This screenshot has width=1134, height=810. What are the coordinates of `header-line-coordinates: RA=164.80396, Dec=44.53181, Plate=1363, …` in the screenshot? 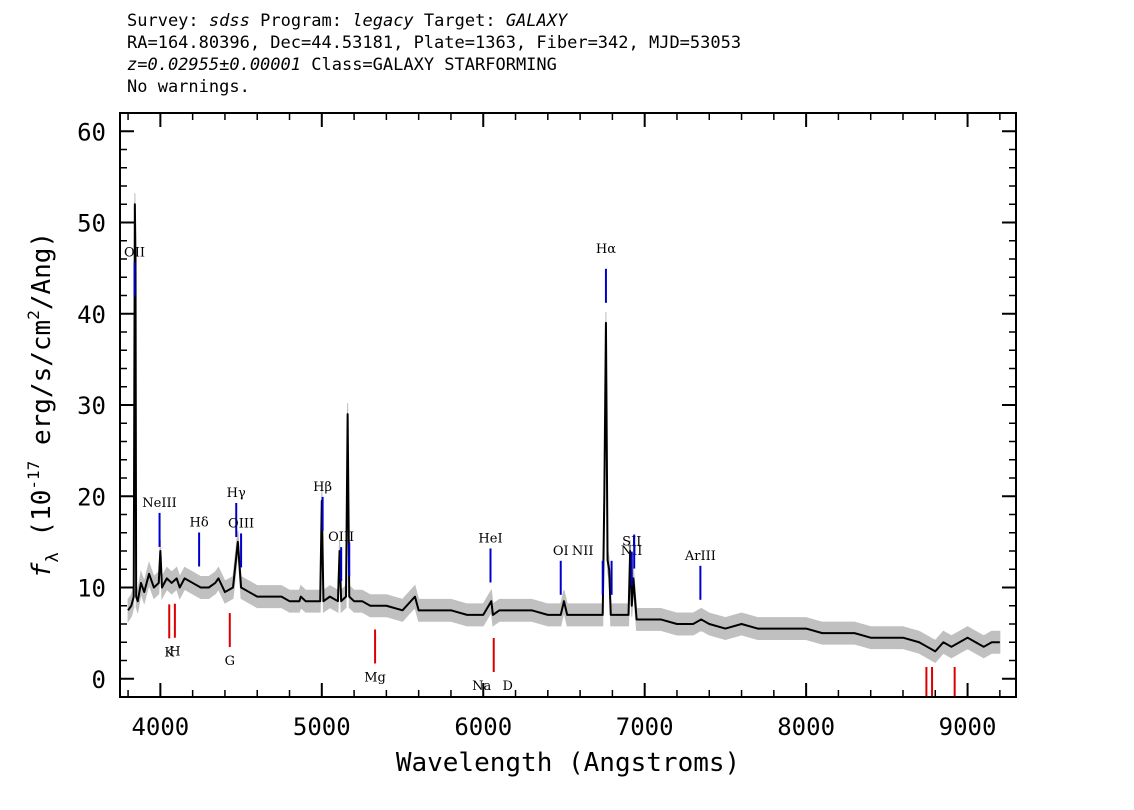 It's located at (434, 43).